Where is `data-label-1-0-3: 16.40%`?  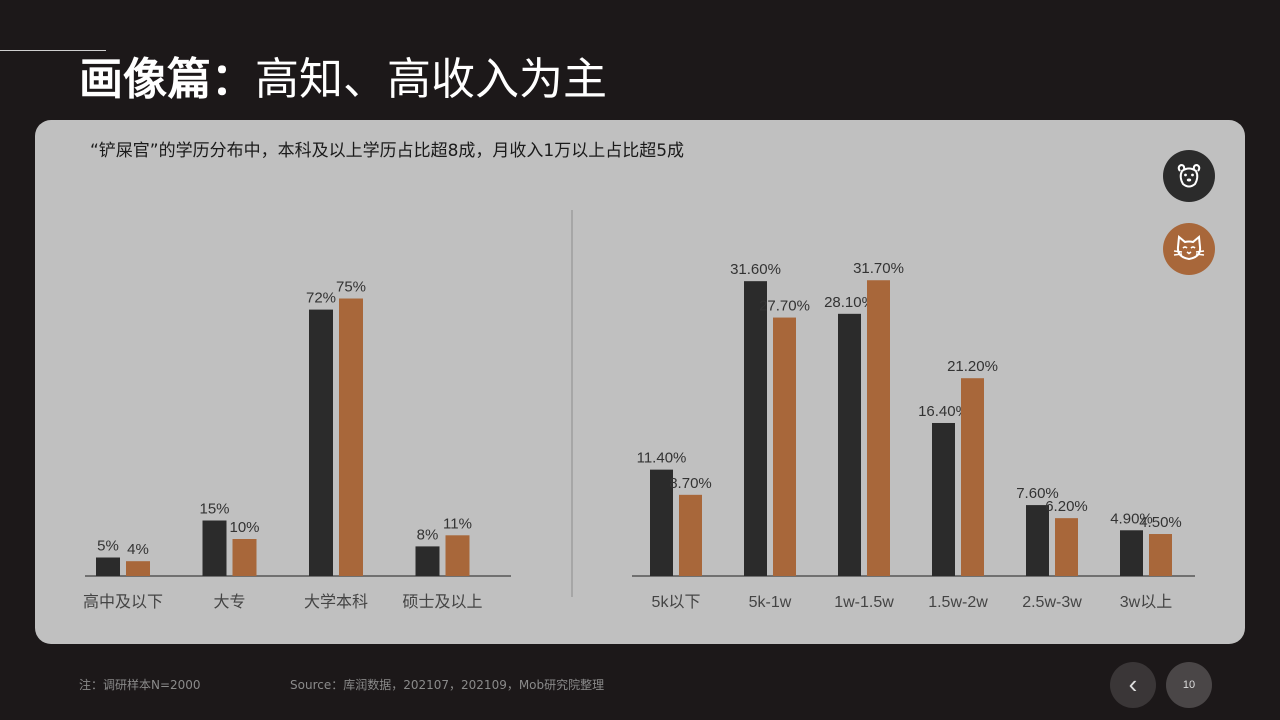 data-label-1-0-3: 16.40% is located at coordinates (943, 411).